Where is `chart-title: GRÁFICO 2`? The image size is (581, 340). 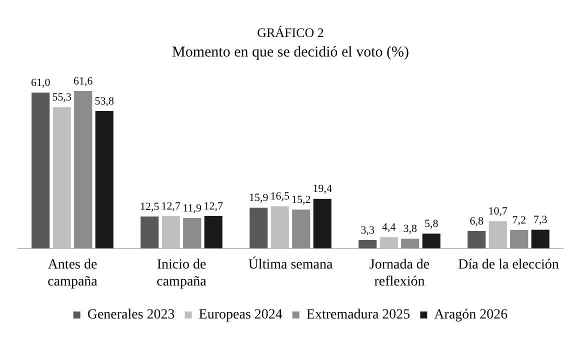 chart-title: GRÁFICO 2 is located at coordinates (290, 32).